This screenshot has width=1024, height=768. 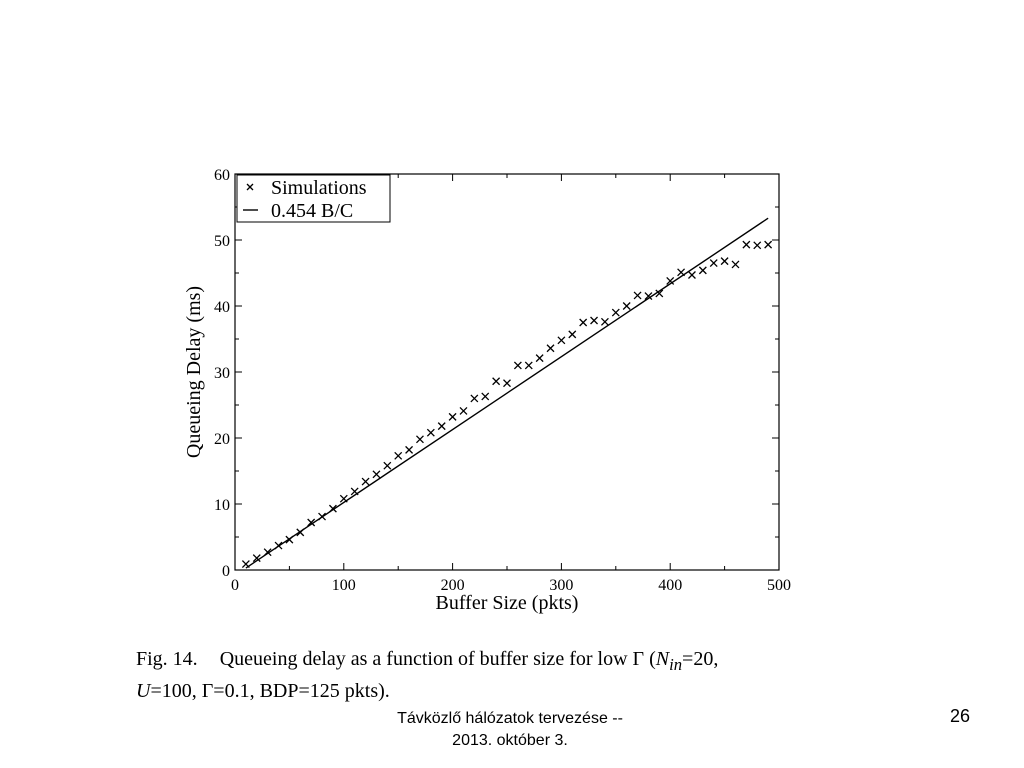 I want to click on x-tick-label: 100, so click(x=344, y=585).